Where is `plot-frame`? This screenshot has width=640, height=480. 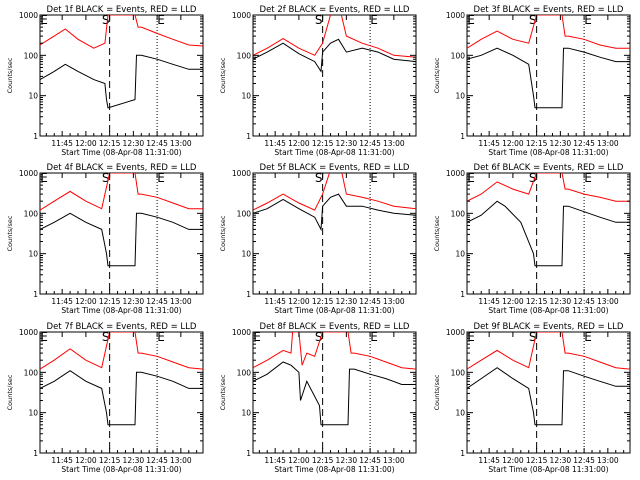
plot-frame is located at coordinates (334, 75).